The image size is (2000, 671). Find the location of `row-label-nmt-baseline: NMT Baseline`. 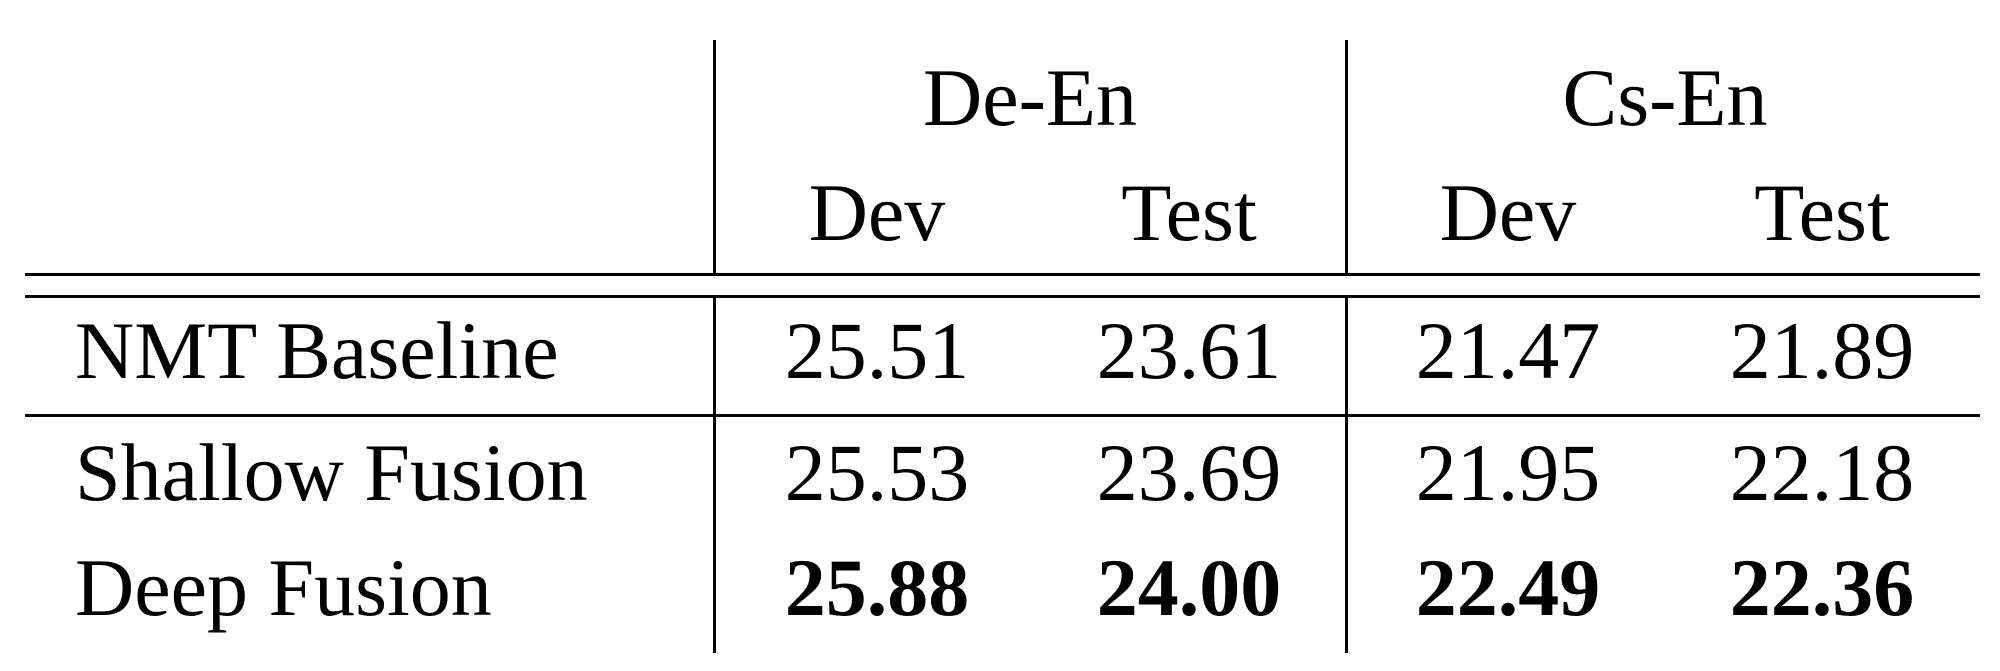

row-label-nmt-baseline: NMT Baseline is located at coordinates (317, 350).